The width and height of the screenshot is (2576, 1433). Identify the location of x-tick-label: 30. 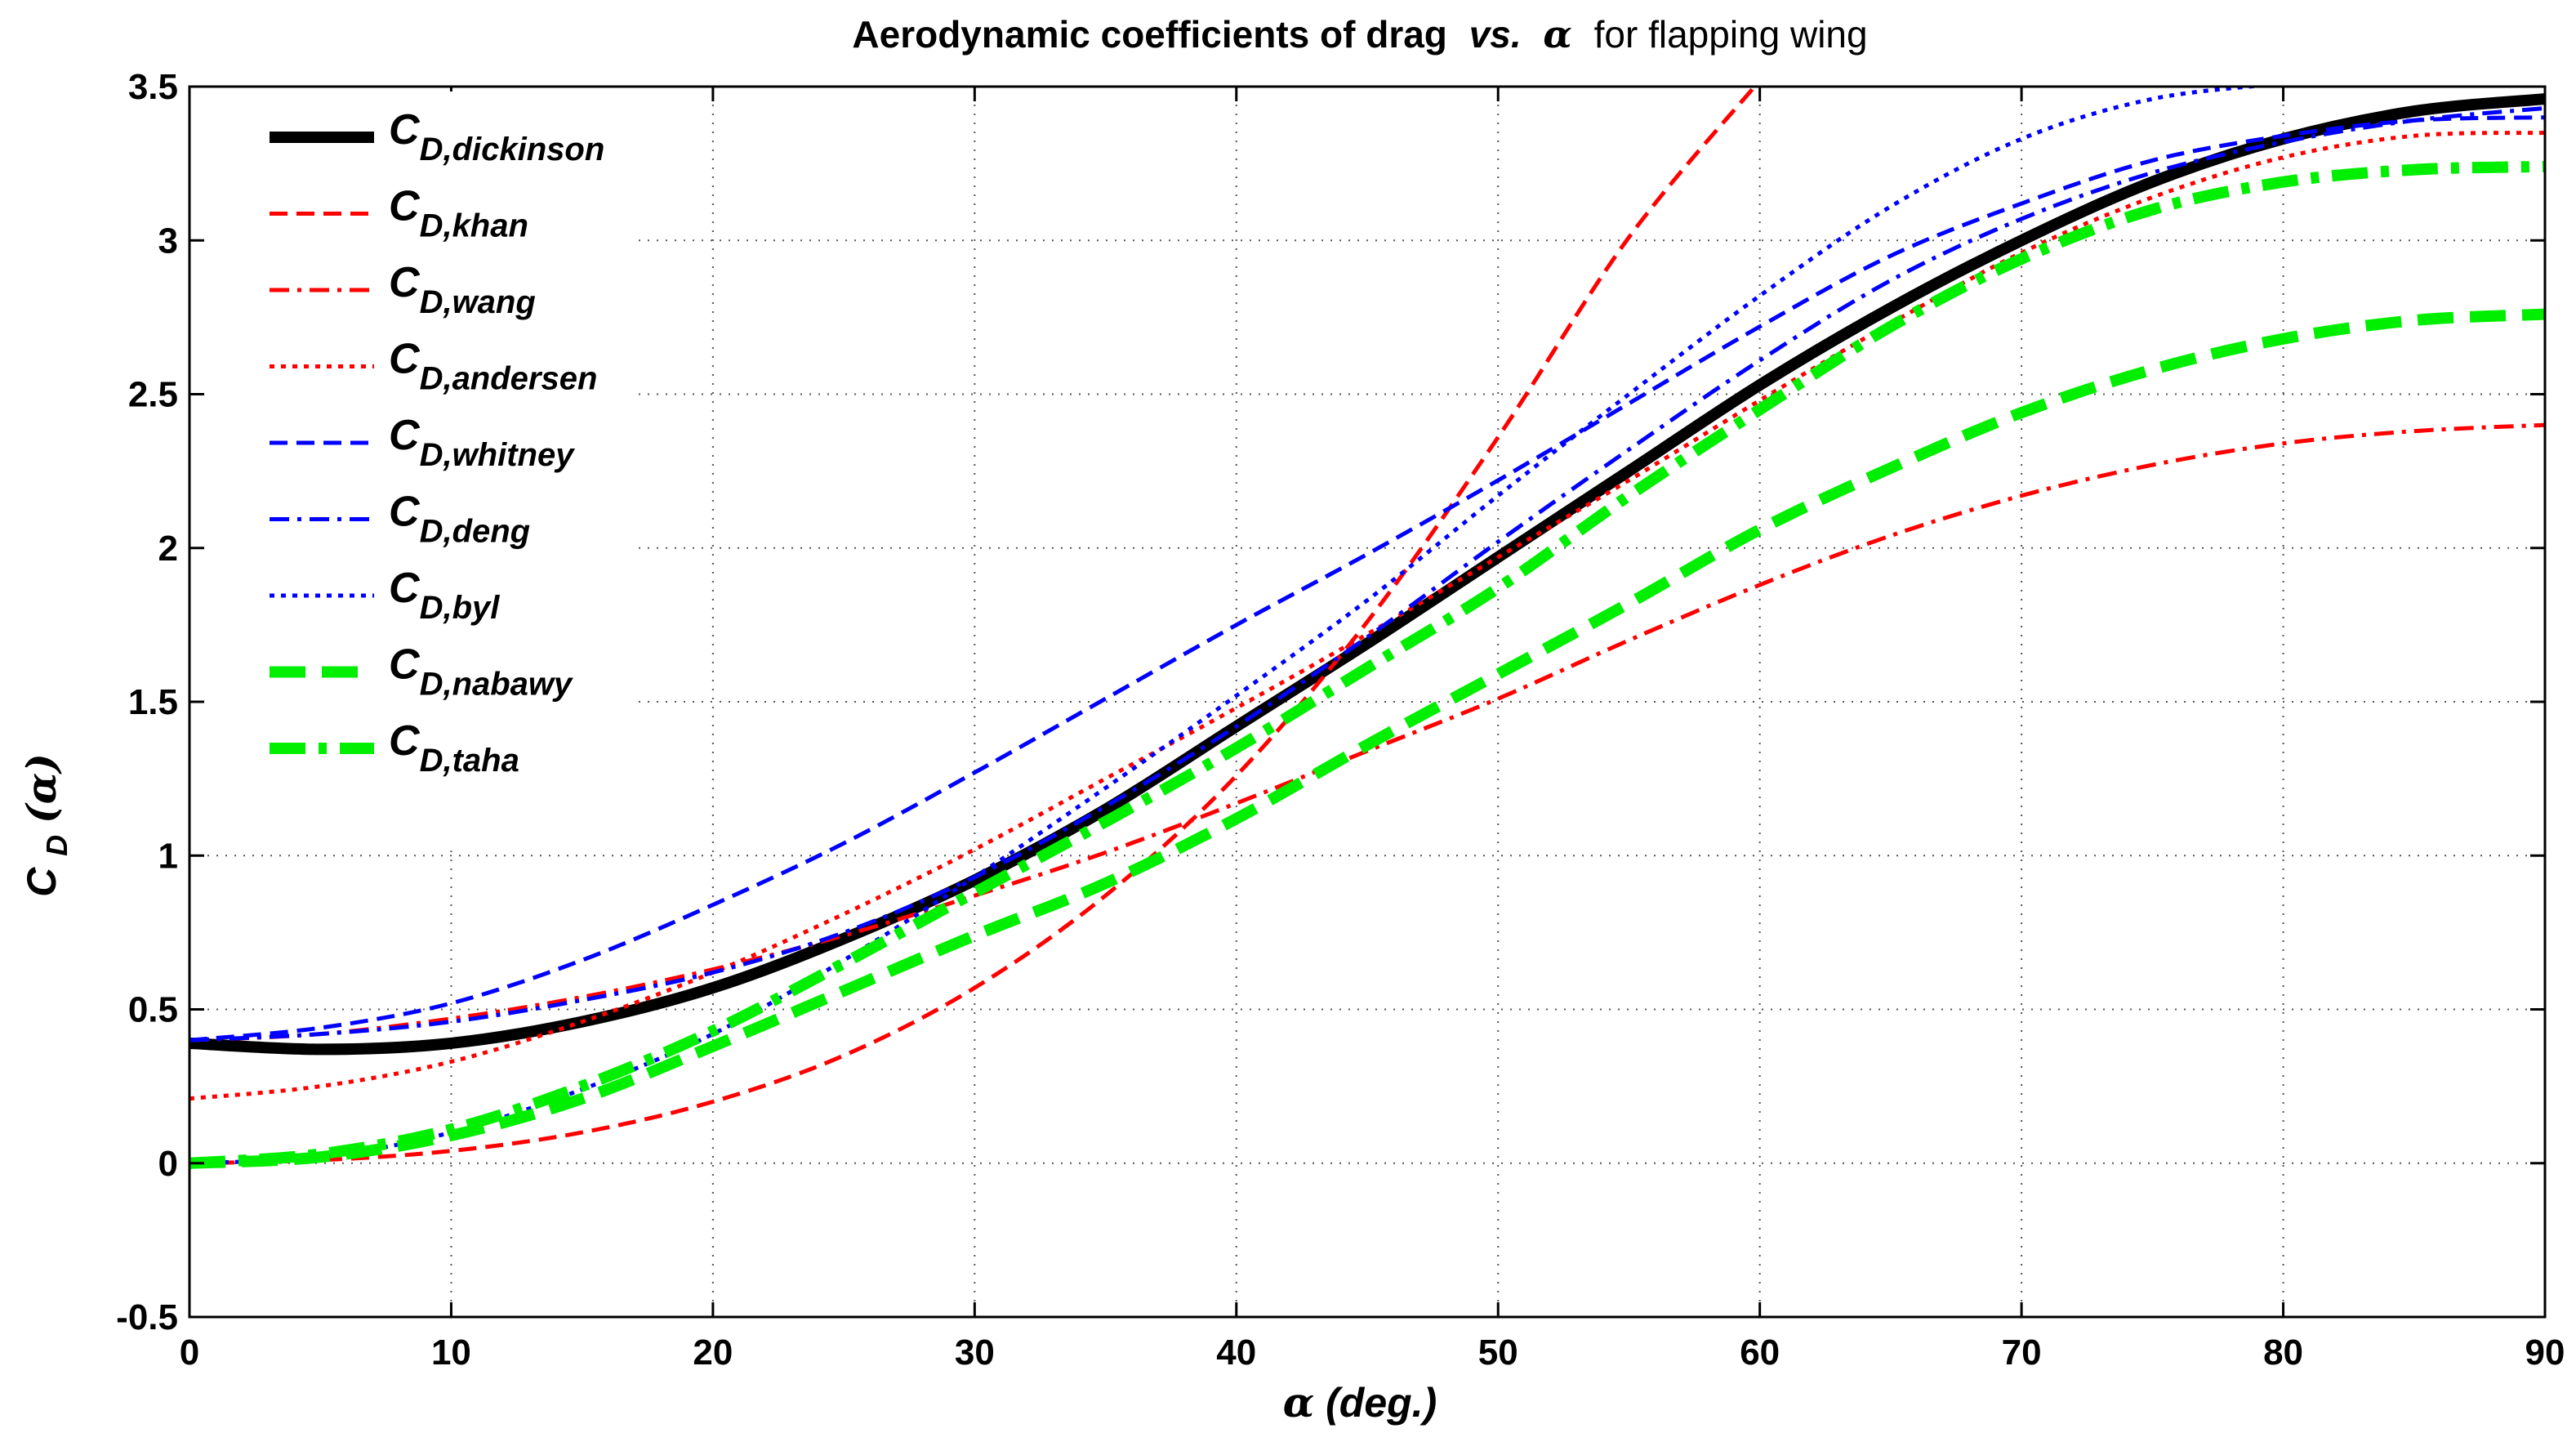
(975, 1353).